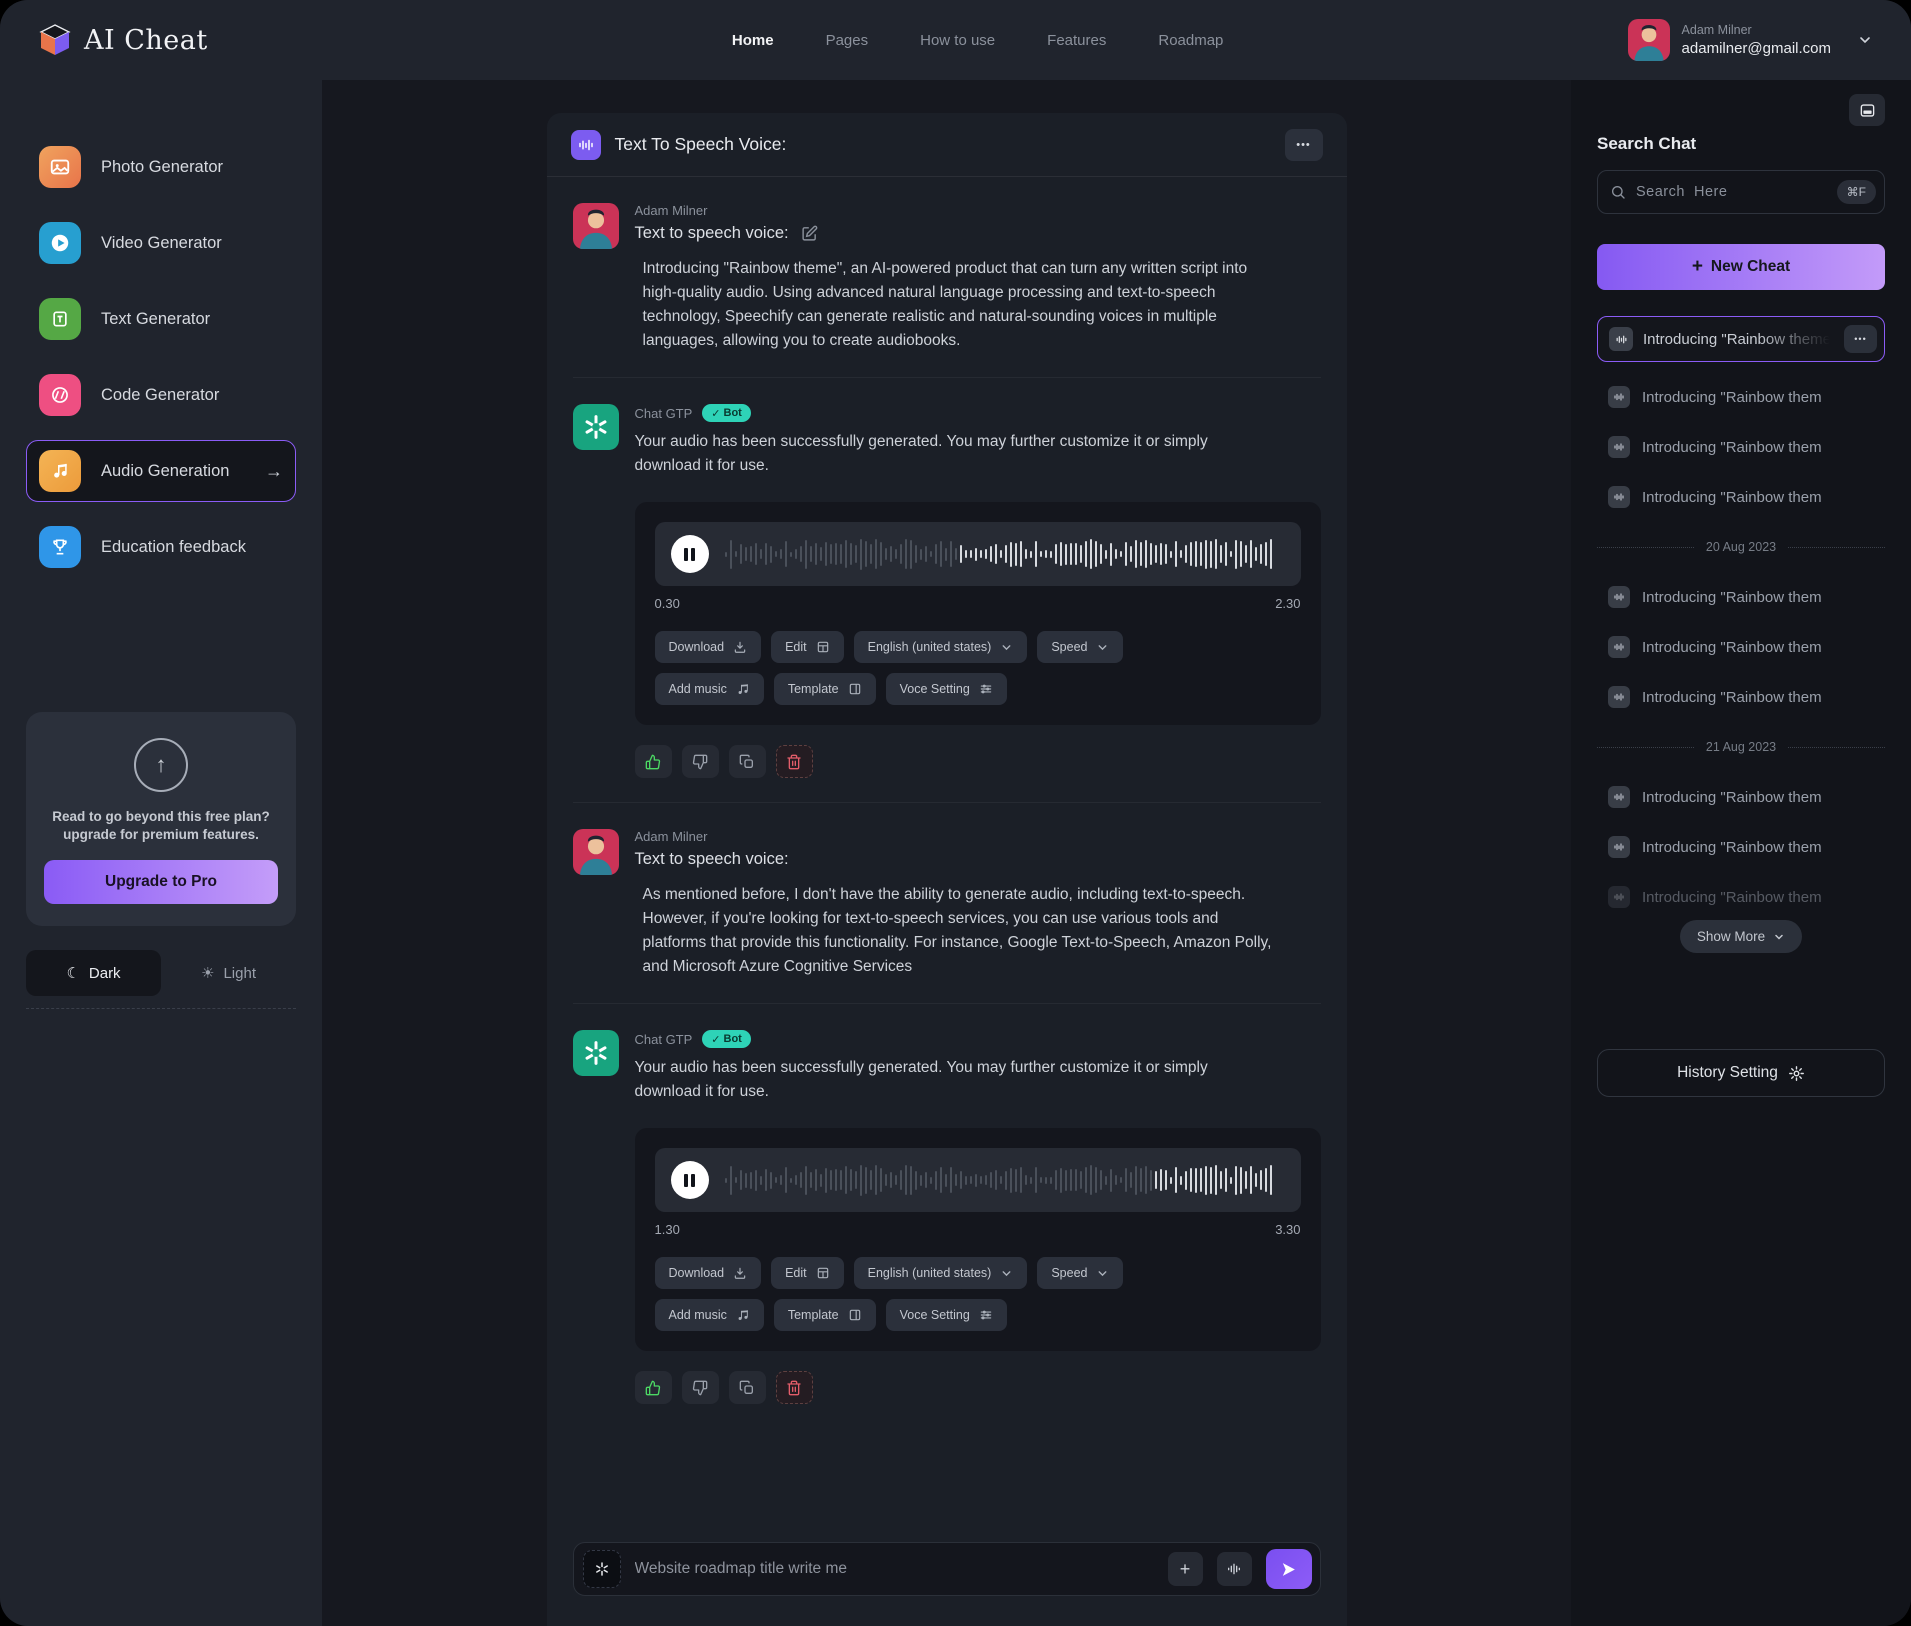  What do you see at coordinates (740, 647) in the screenshot?
I see `download-icon` at bounding box center [740, 647].